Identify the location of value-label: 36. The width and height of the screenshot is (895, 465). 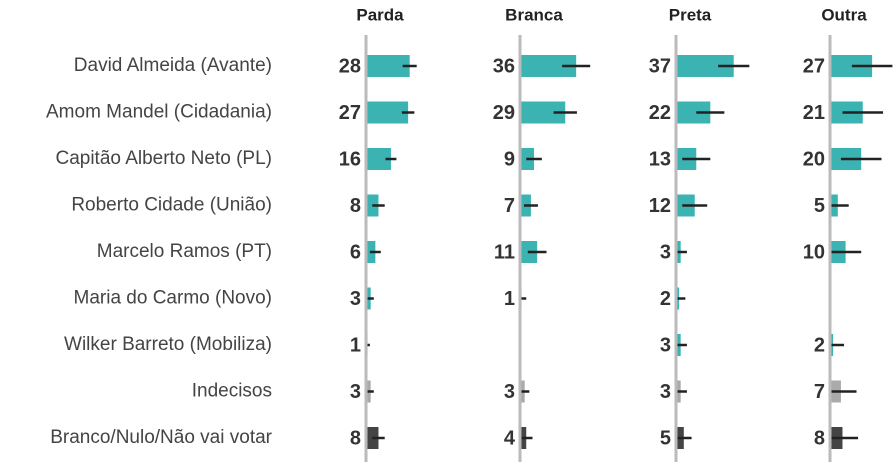
(504, 66).